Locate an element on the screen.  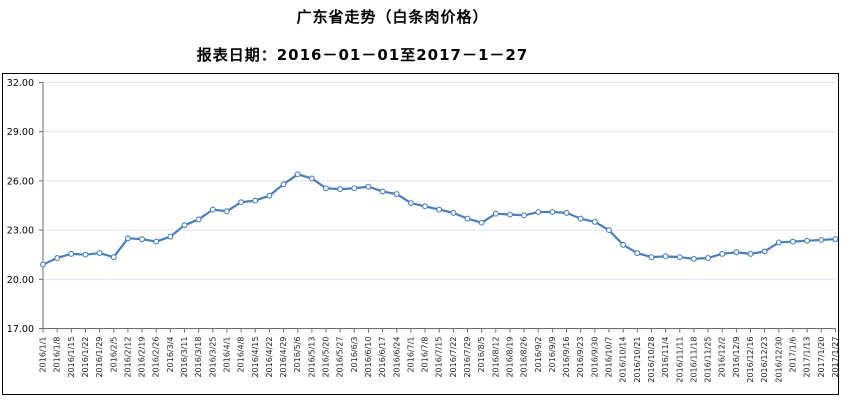
x-tick-label: 2016/8/19 is located at coordinates (509, 357).